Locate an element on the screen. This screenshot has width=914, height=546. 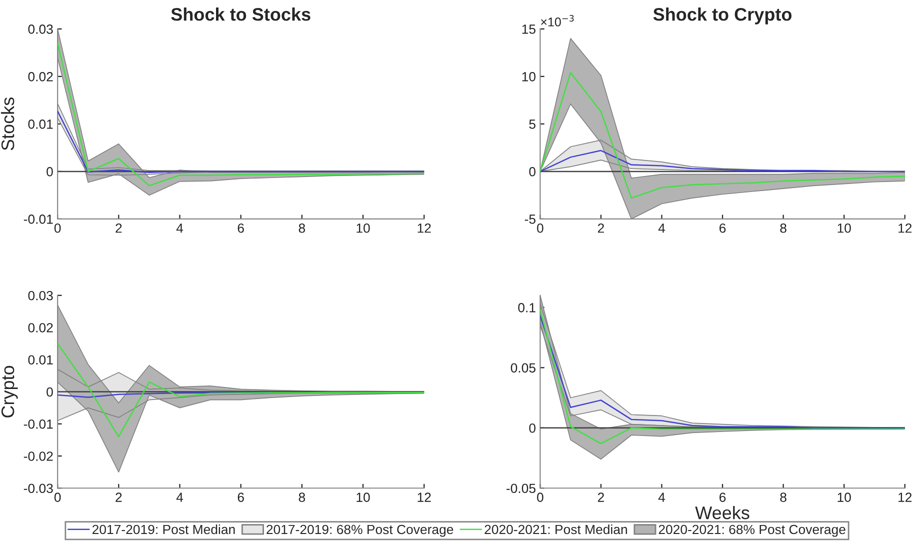
y-tick-label: -0.05 is located at coordinates (521, 489).